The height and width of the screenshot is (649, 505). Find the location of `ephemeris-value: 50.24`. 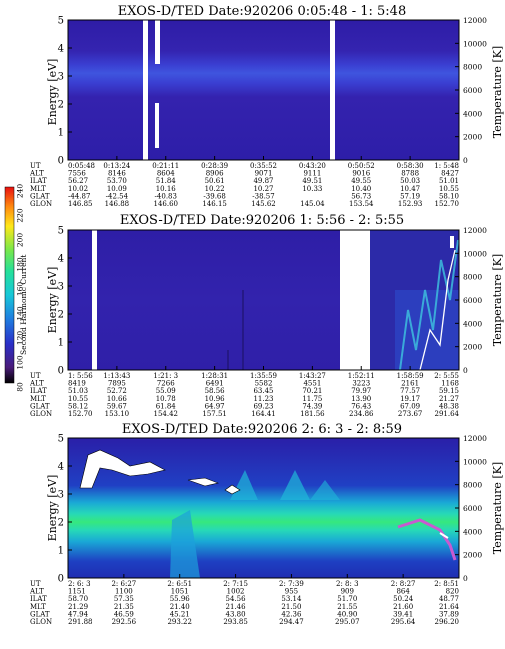

ephemeris-value: 50.24 is located at coordinates (403, 599).